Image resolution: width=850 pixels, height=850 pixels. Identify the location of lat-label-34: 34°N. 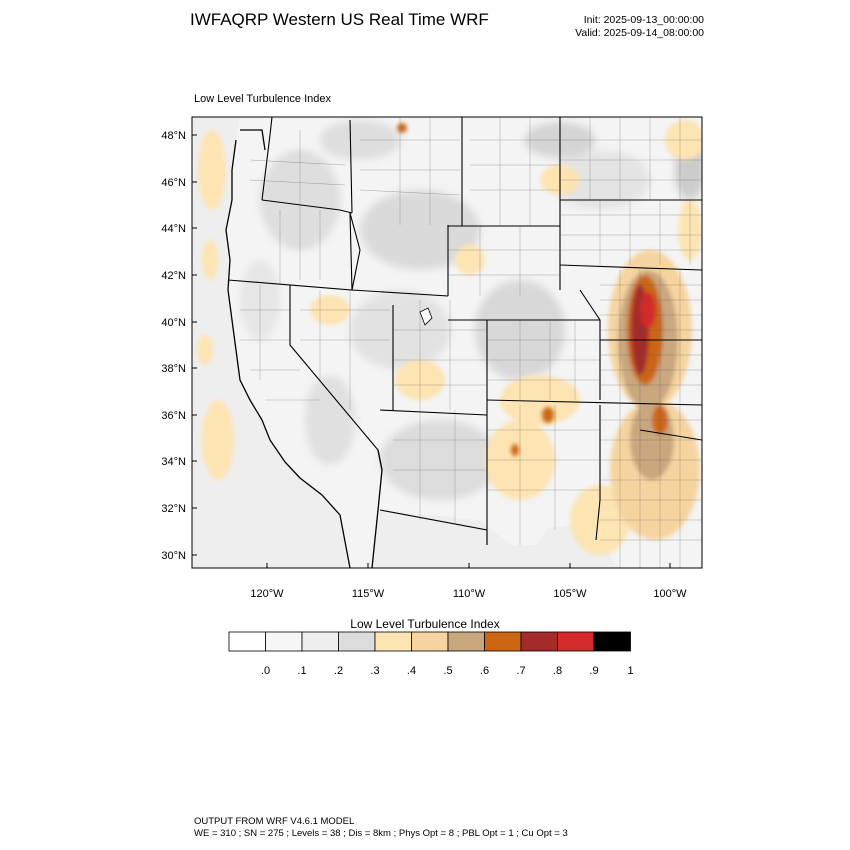
(173, 462).